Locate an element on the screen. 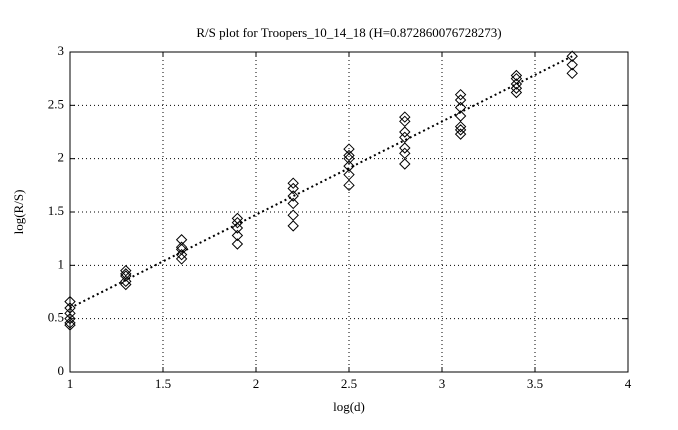  y-tick-label: 2.5 is located at coordinates (56, 103).